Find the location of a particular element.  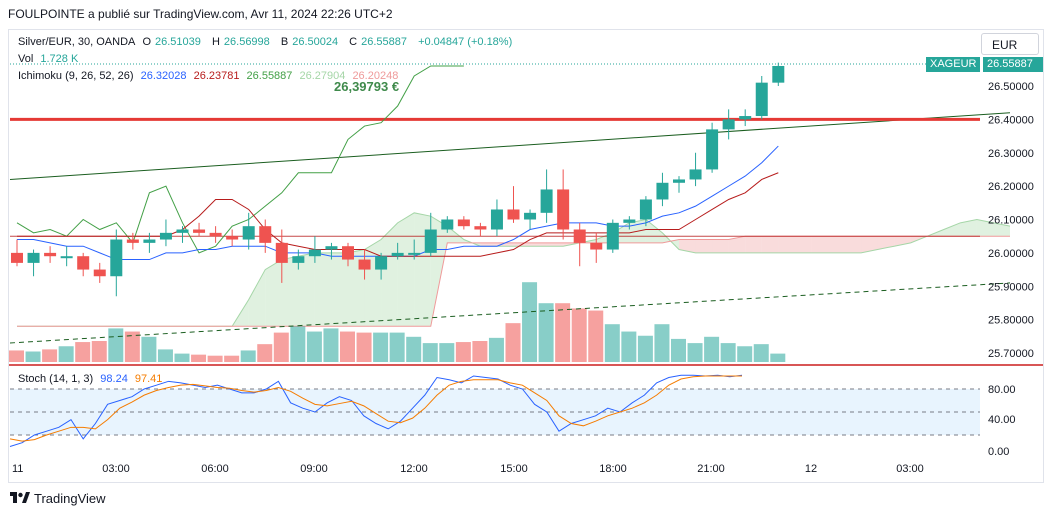

stoch-legend: Stoch (14, 1, 3) 98.24 97.41 is located at coordinates (92, 379).